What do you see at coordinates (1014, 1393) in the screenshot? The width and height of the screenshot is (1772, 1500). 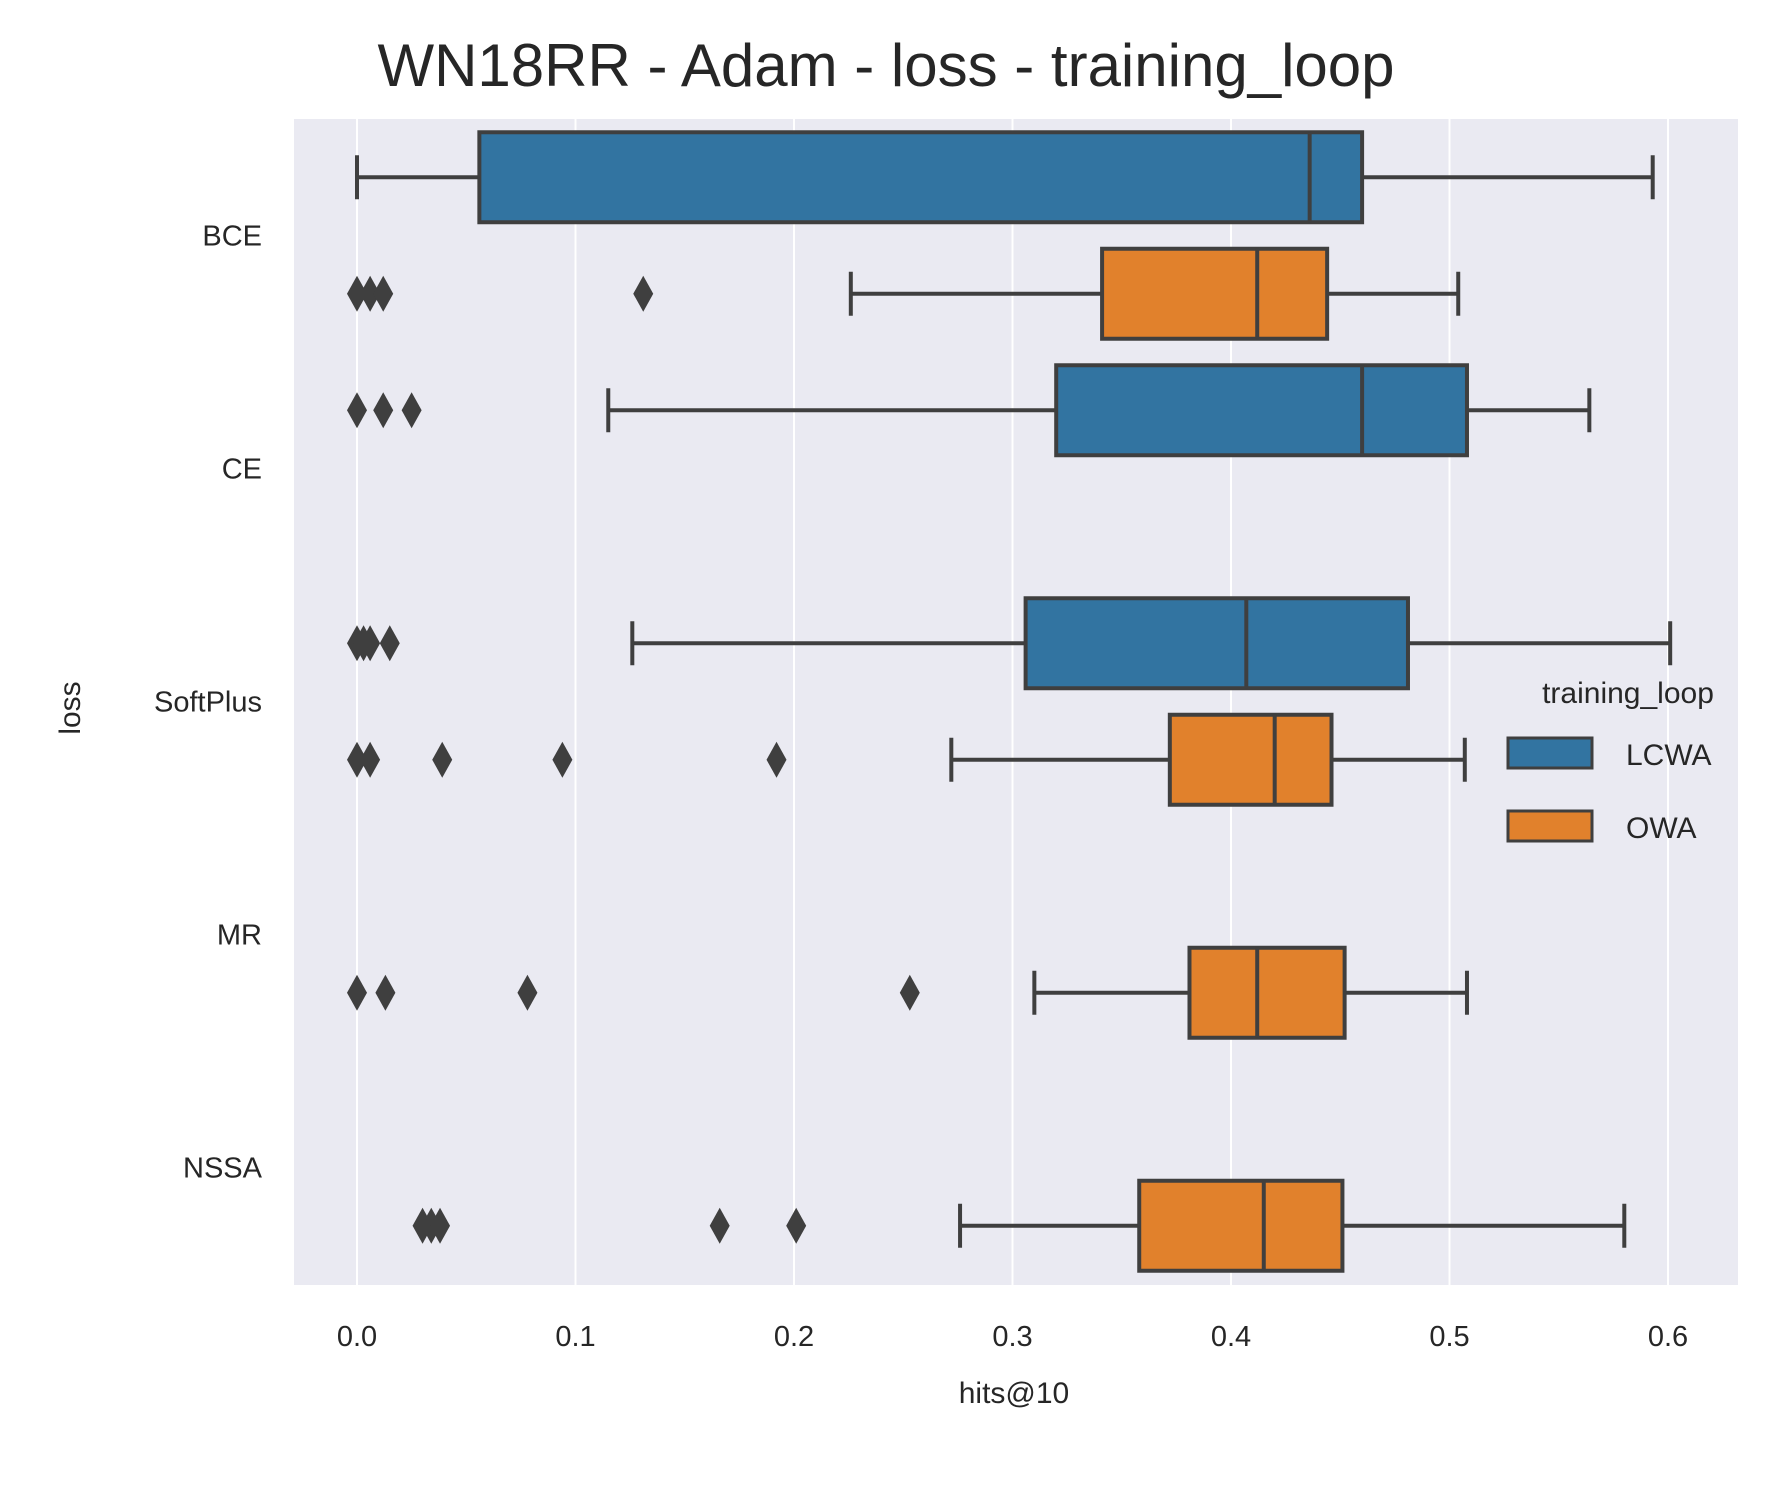 I see `x-axis-label: hits@10` at bounding box center [1014, 1393].